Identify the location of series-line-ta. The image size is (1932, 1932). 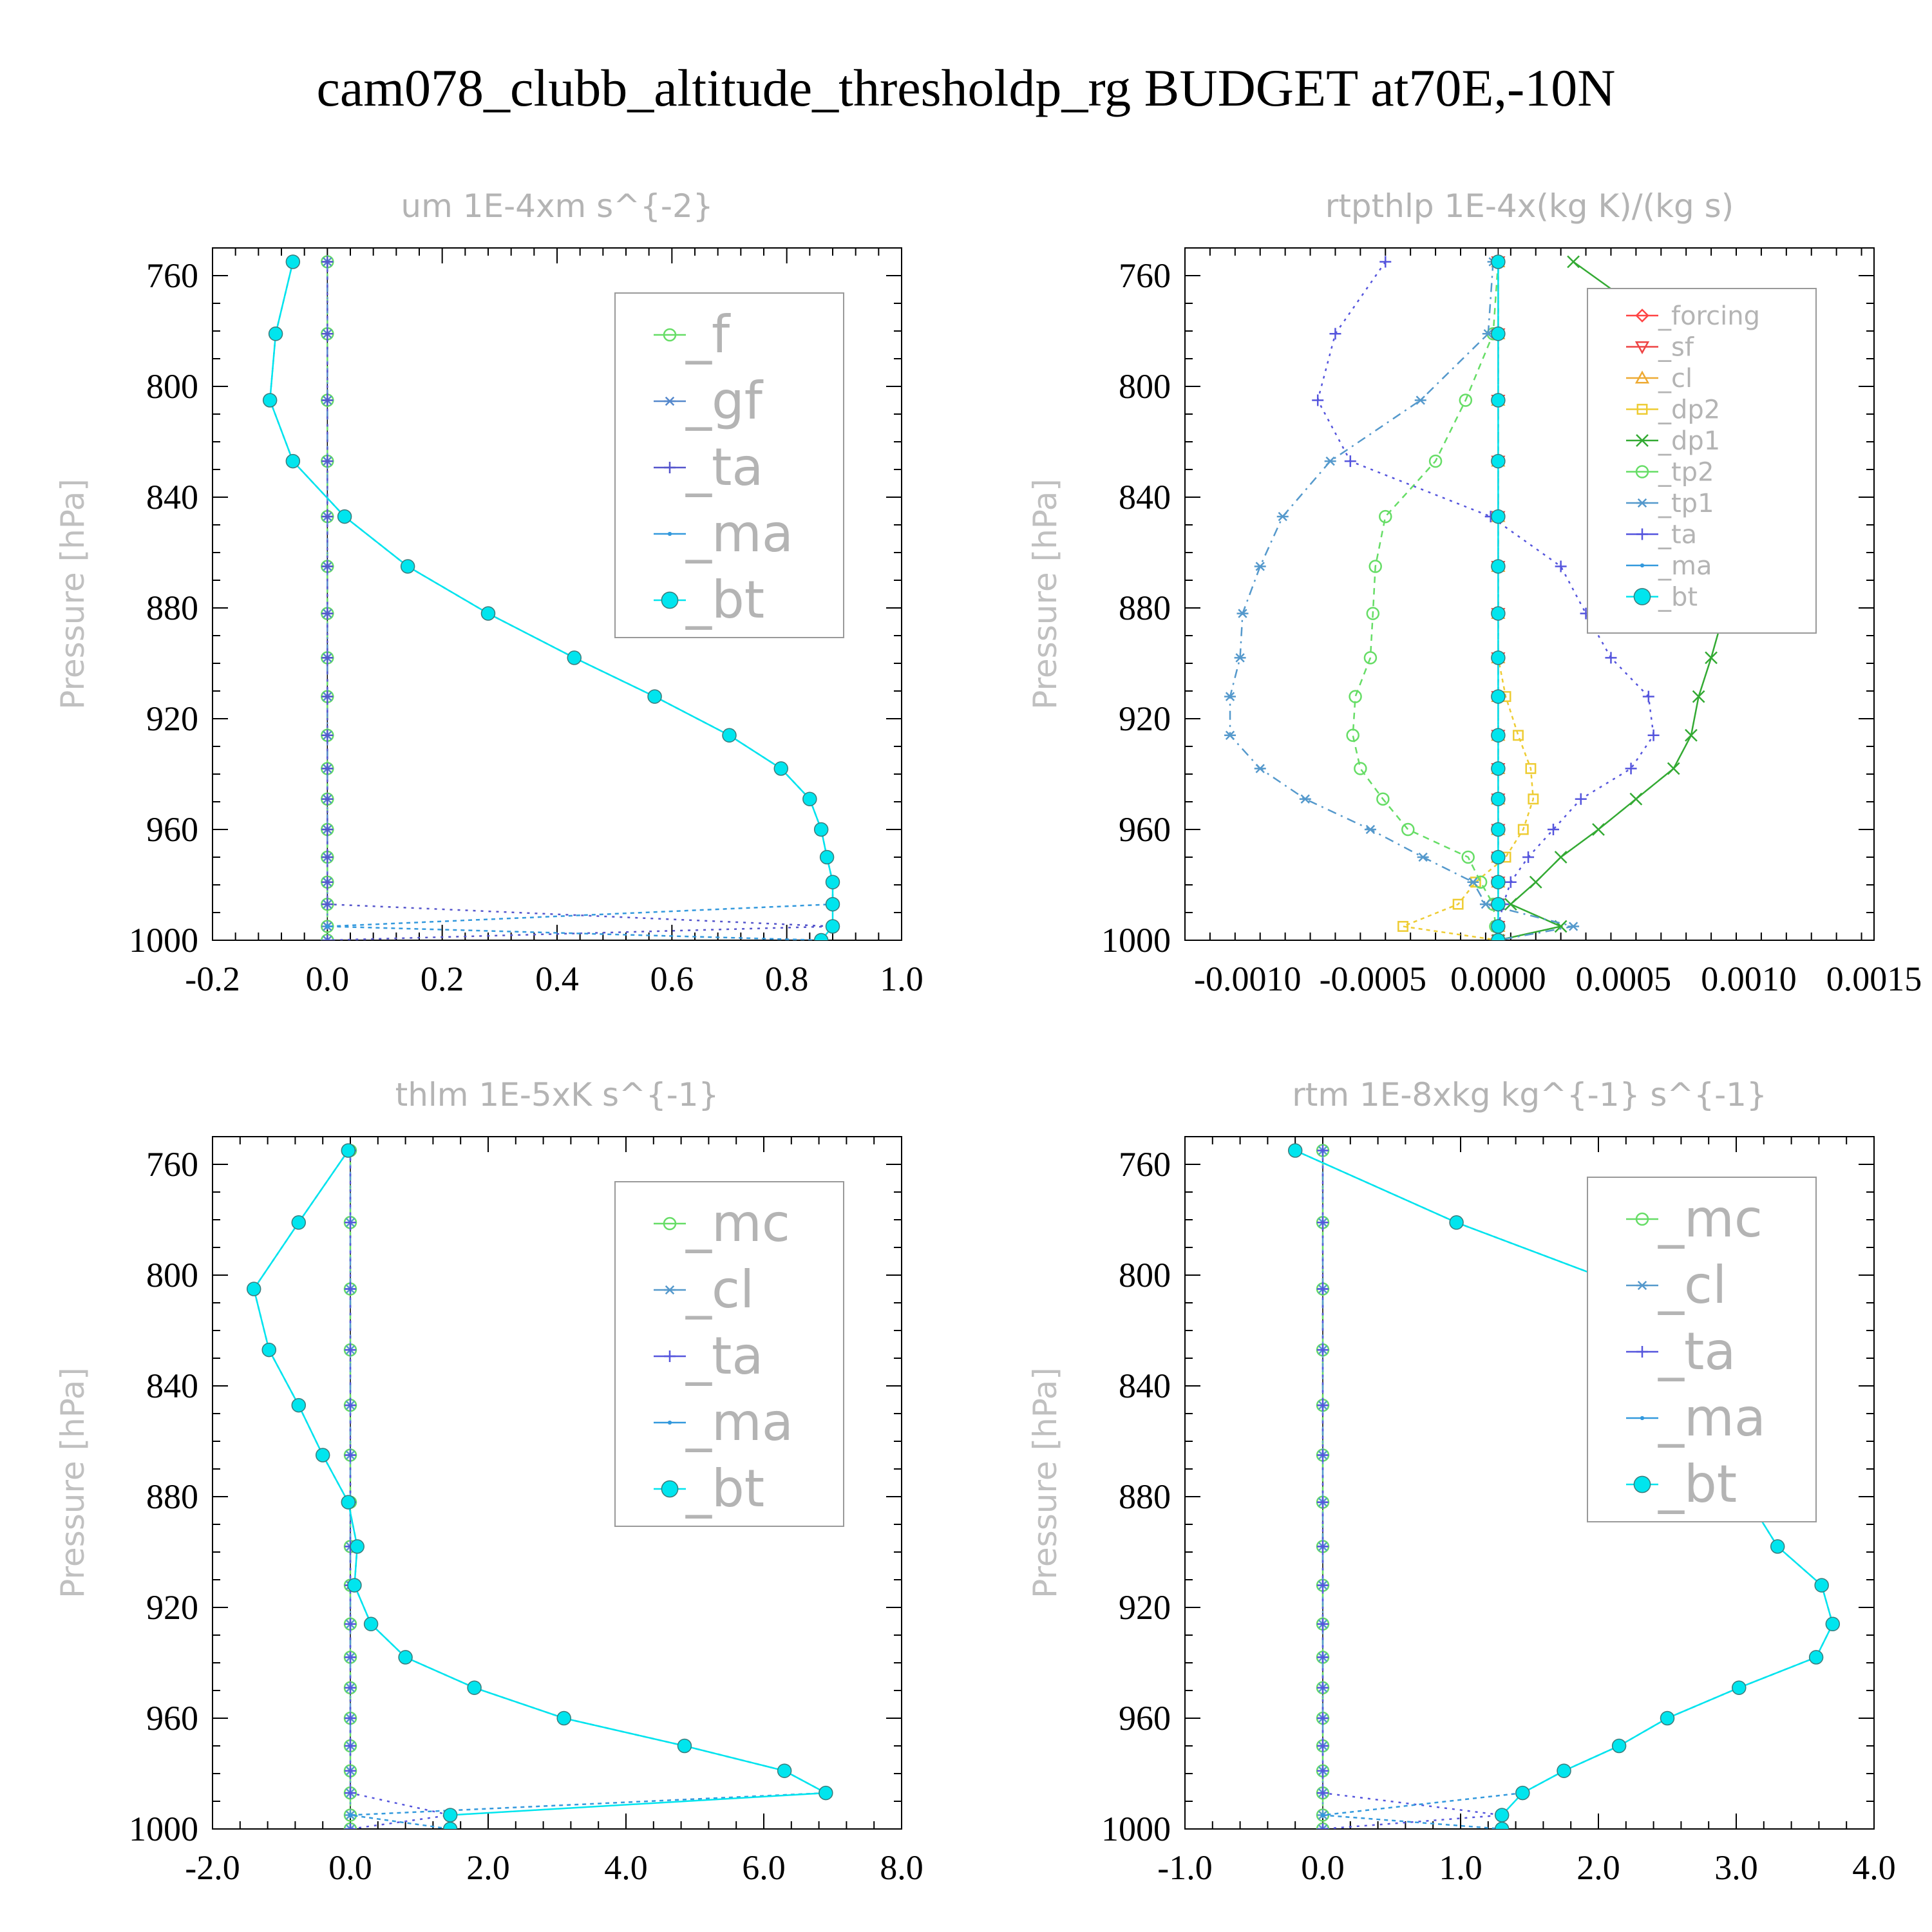
(400, 1490).